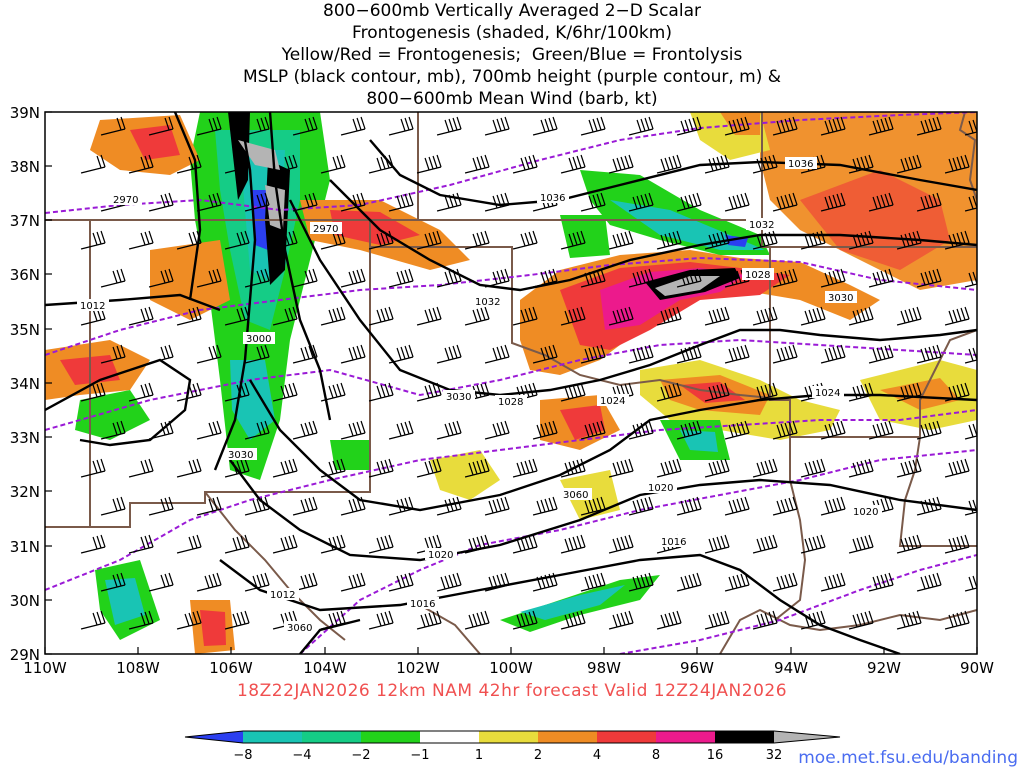 This screenshot has height=768, width=1024. I want to click on lat-label: 35N, so click(25, 330).